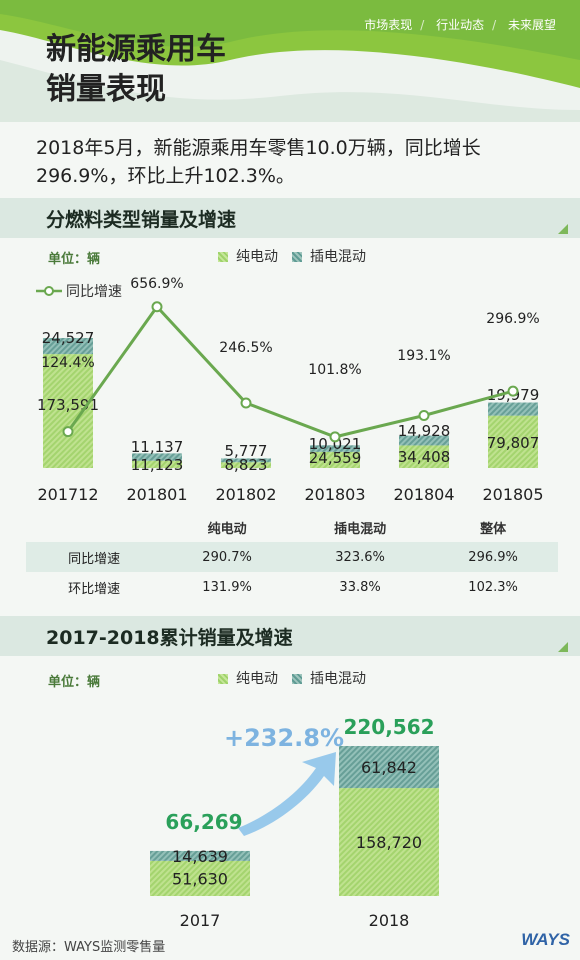 Image resolution: width=580 pixels, height=960 pixels. What do you see at coordinates (493, 587) in the screenshot?
I see `growth-row-total: 102.3%` at bounding box center [493, 587].